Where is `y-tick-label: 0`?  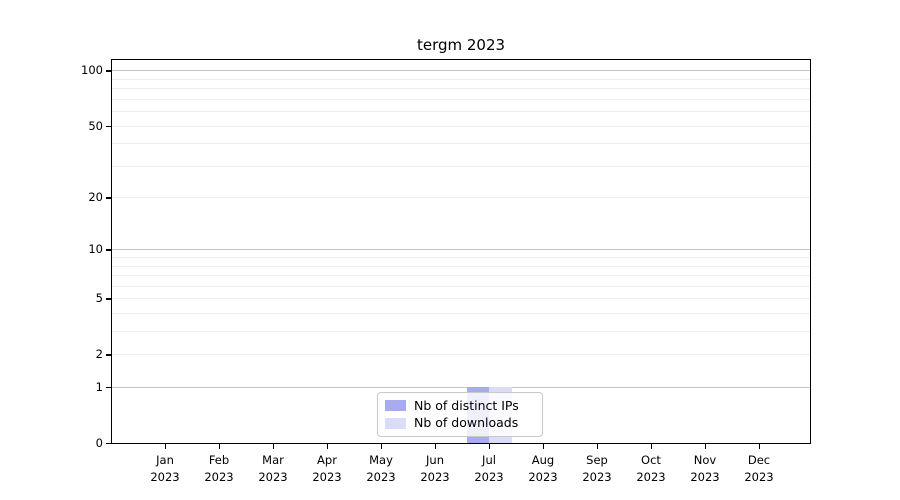 y-tick-label: 0 is located at coordinates (99, 443).